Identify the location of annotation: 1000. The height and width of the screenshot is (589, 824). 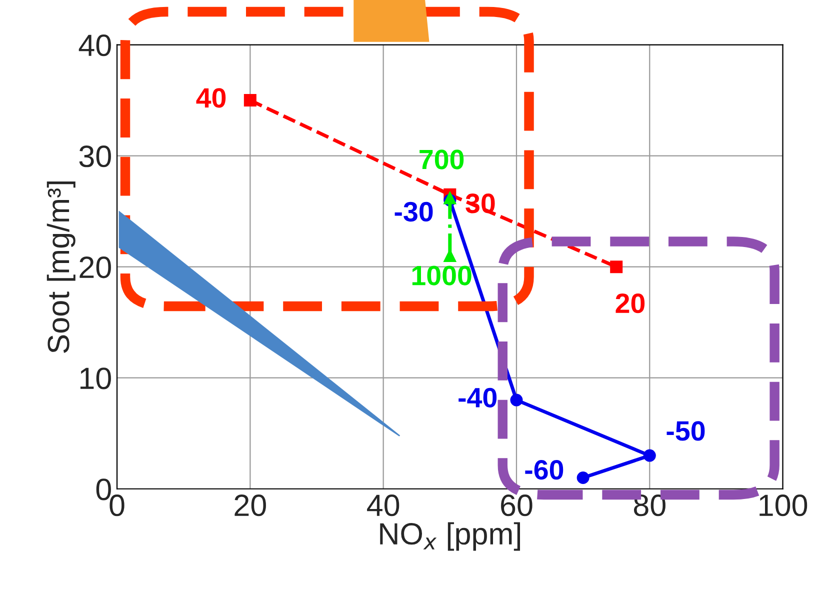
(442, 276).